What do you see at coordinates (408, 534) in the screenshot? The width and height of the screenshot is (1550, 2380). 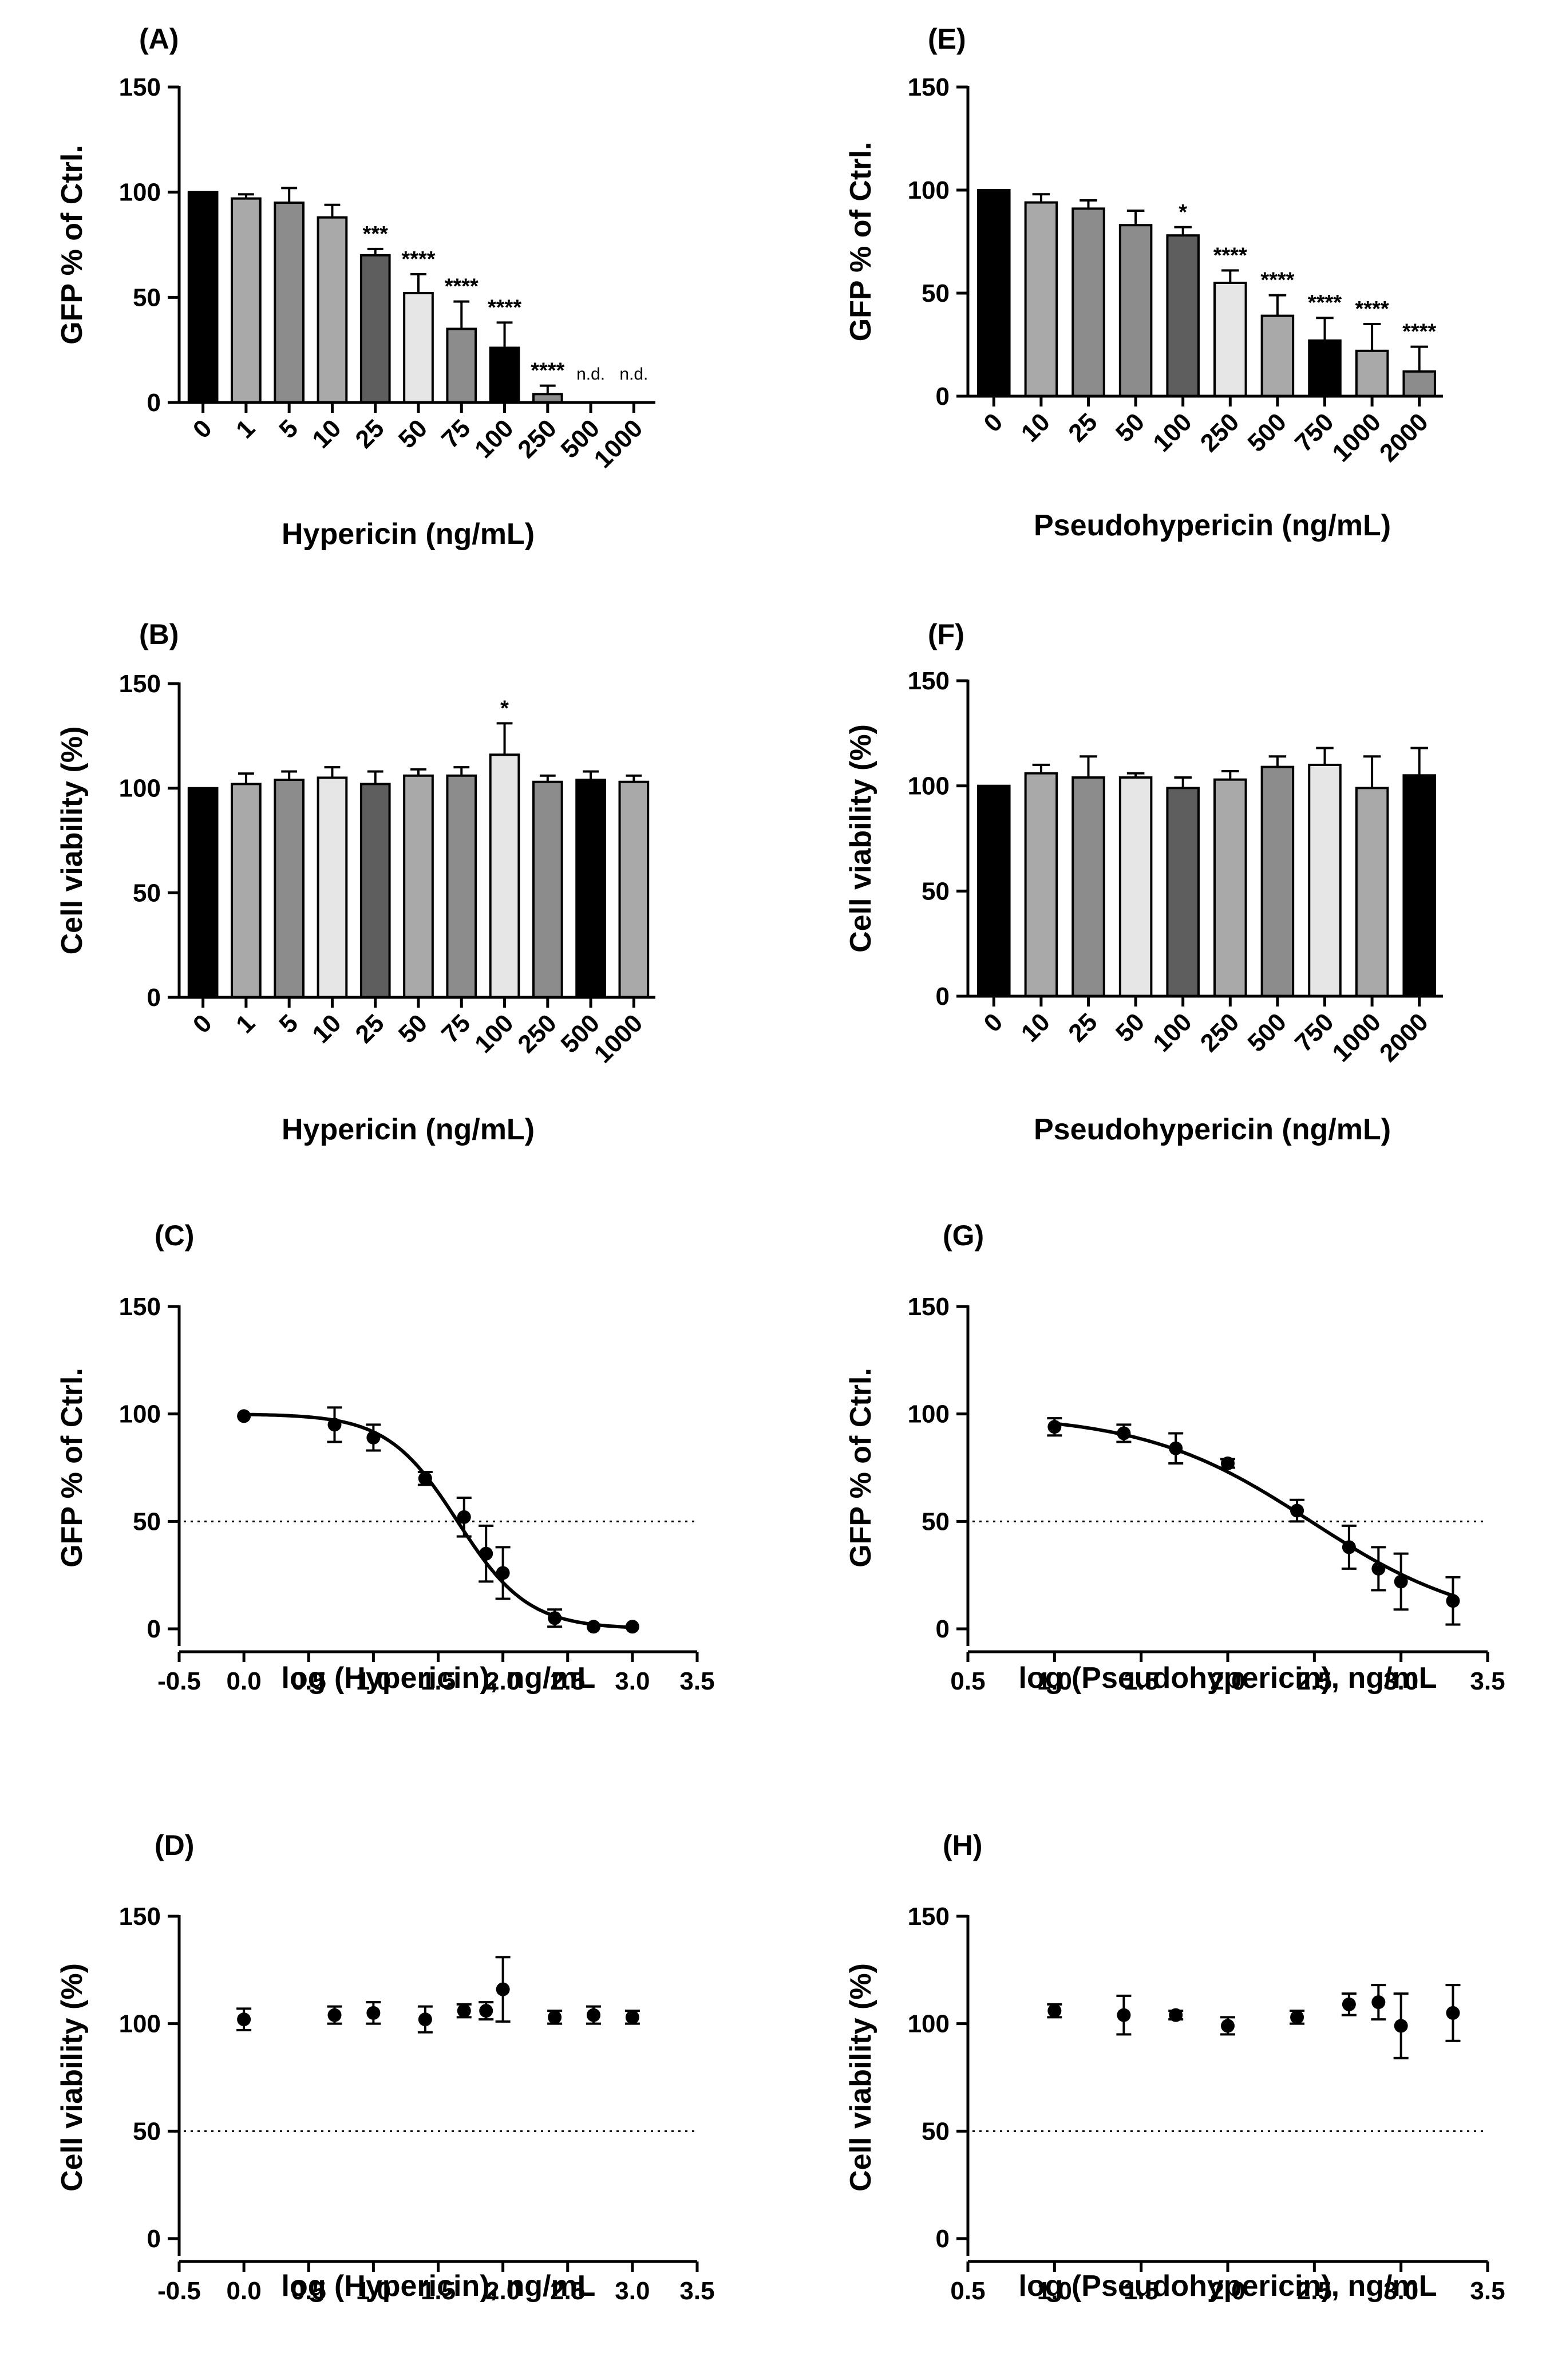 I see `x-axis-title: Hypericin (ng/mL)` at bounding box center [408, 534].